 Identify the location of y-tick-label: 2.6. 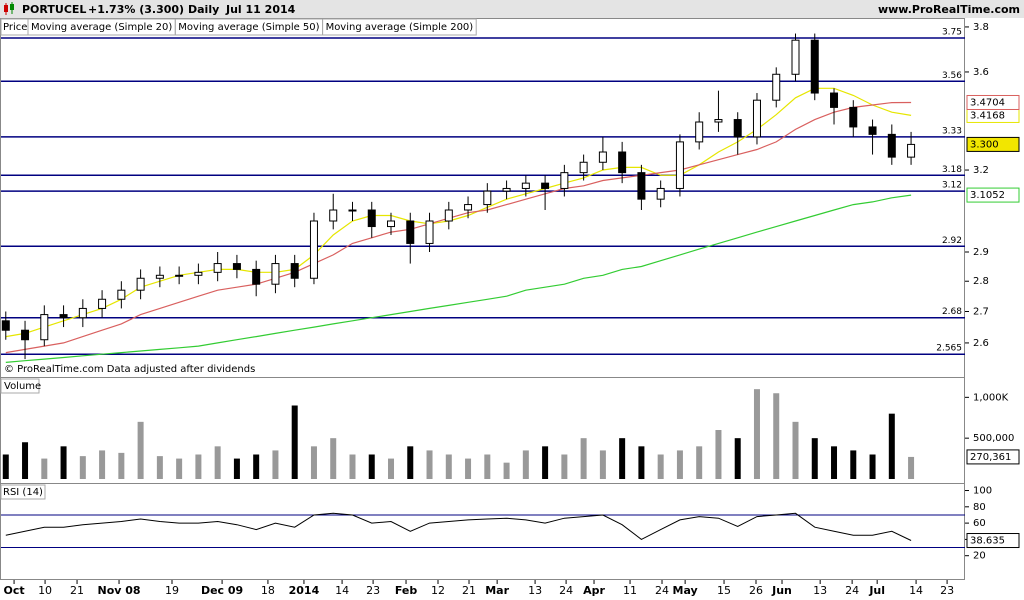
(981, 343).